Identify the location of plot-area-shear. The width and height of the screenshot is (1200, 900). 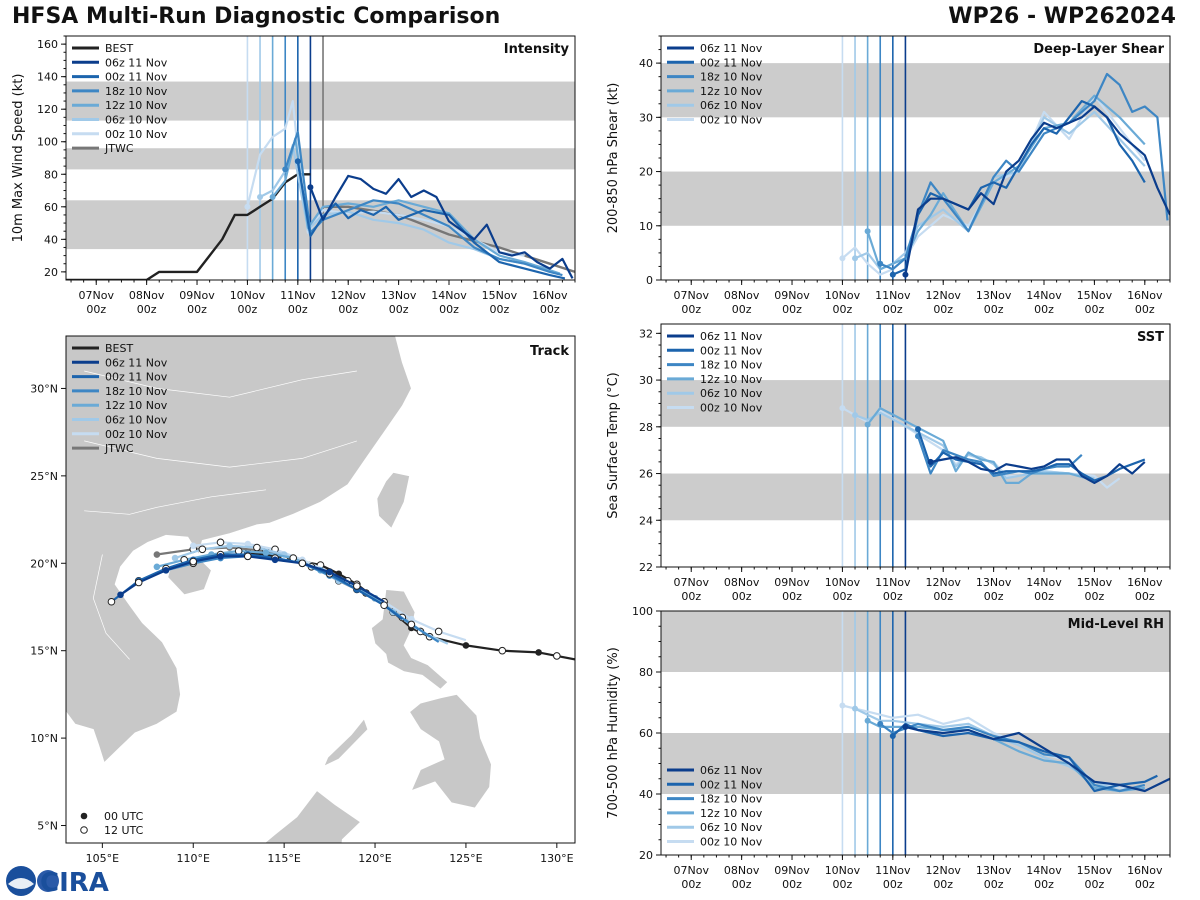
(915, 158).